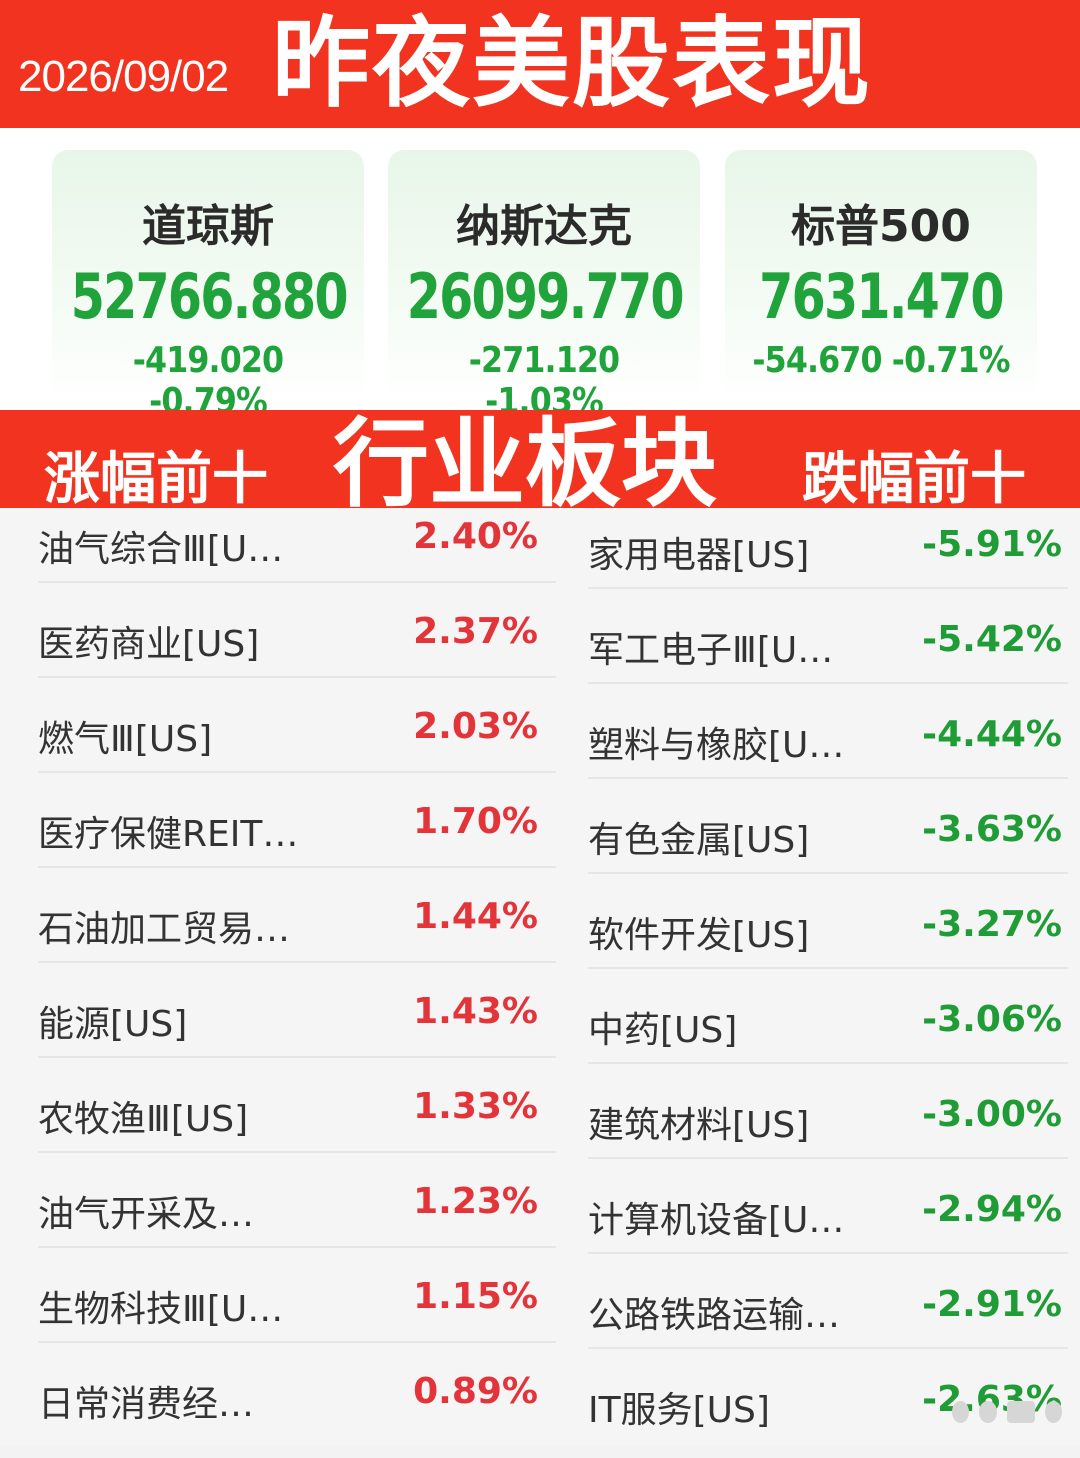  Describe the element at coordinates (209, 296) in the screenshot. I see `index-value: 52766.880` at that location.